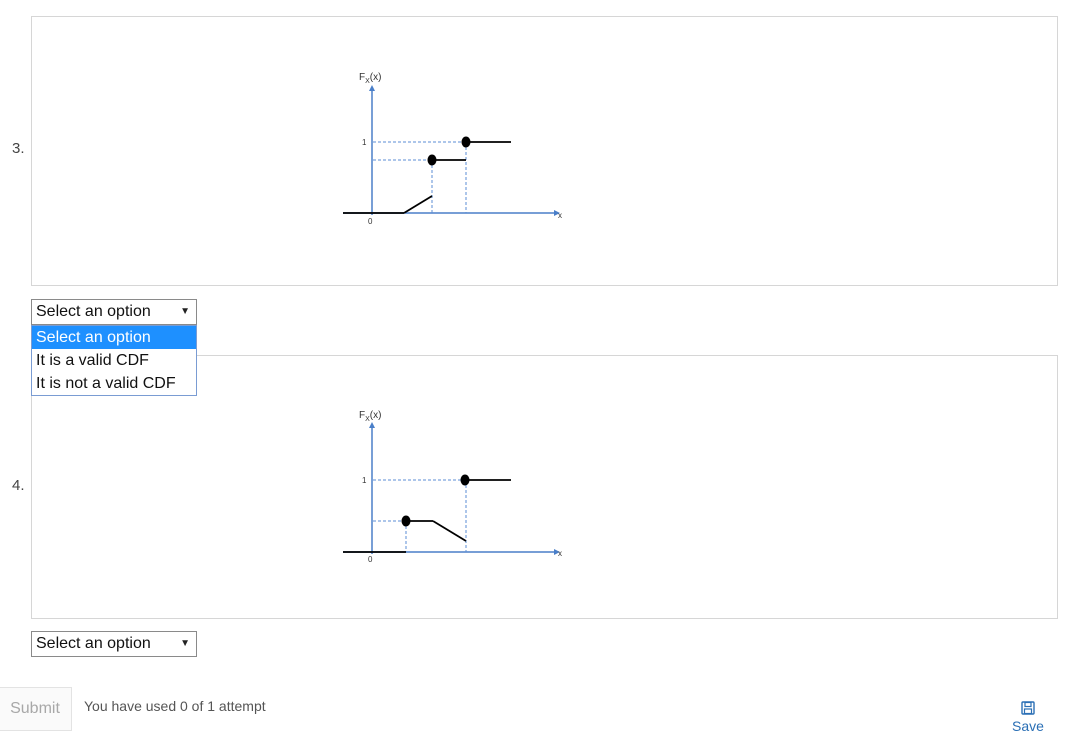 This screenshot has width=1079, height=747. I want to click on dropdown-option: It is not a valid CDF, so click(106, 383).